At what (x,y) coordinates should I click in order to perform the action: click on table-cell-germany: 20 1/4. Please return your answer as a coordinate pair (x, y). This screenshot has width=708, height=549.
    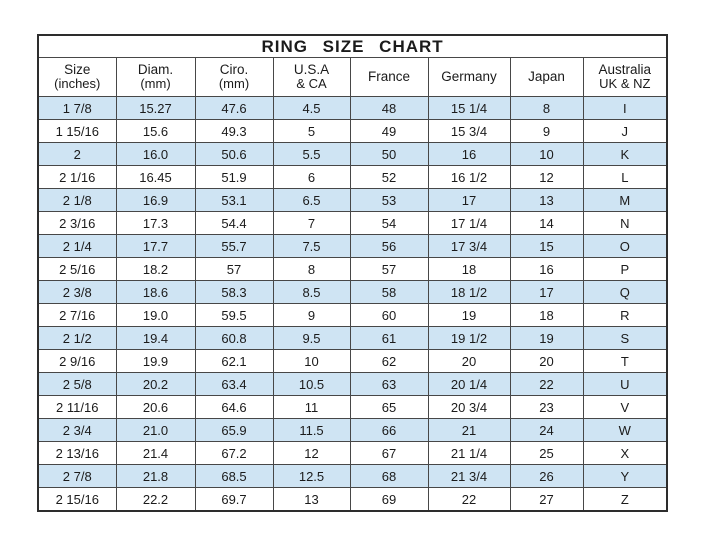
    Looking at the image, I should click on (469, 384).